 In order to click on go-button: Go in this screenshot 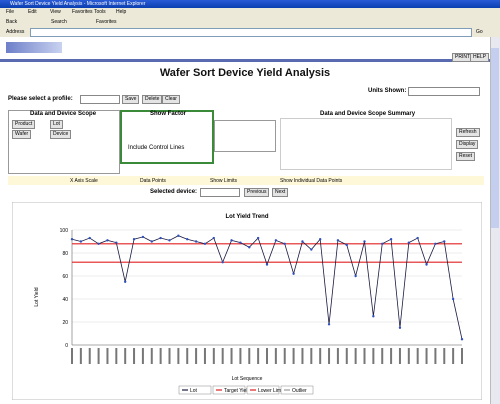, I will do `click(479, 32)`.